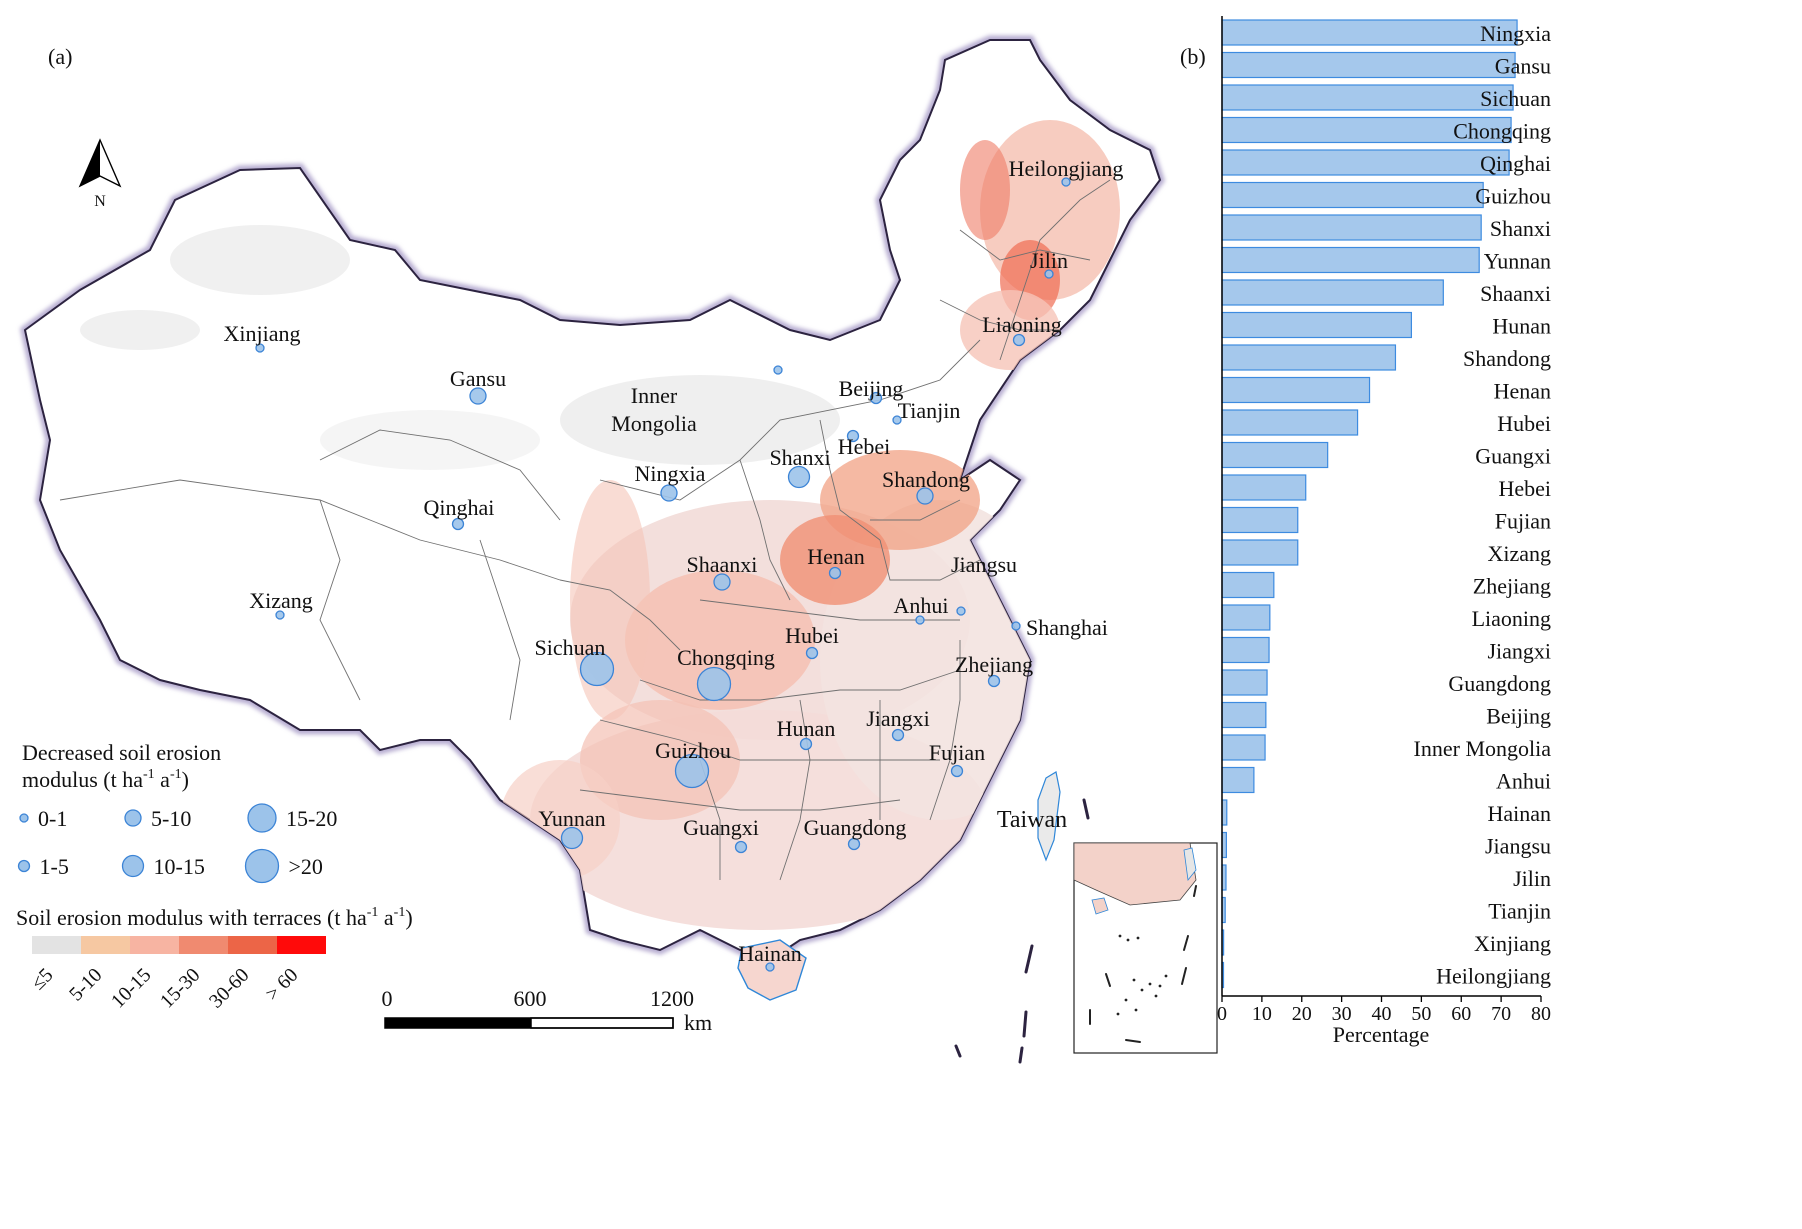  Describe the element at coordinates (770, 953) in the screenshot. I see `province-label-hainan: Hainan` at that location.